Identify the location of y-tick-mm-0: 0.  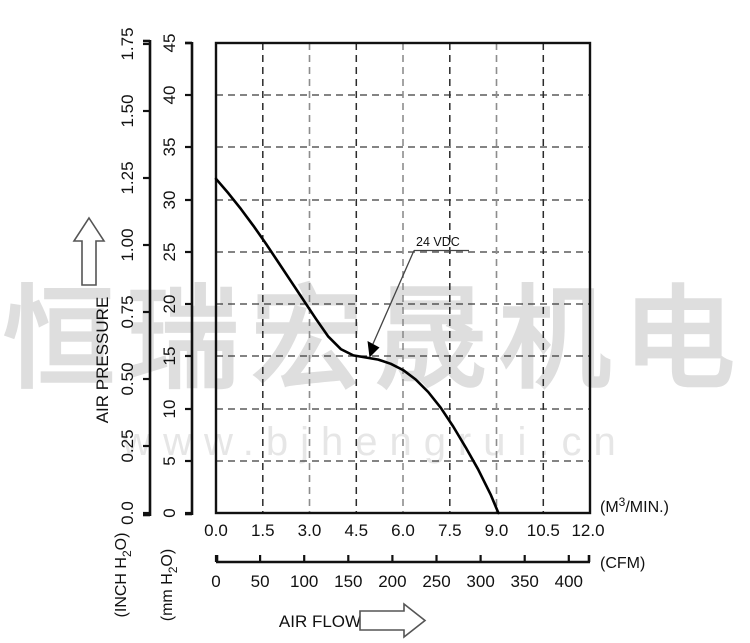
(169, 512).